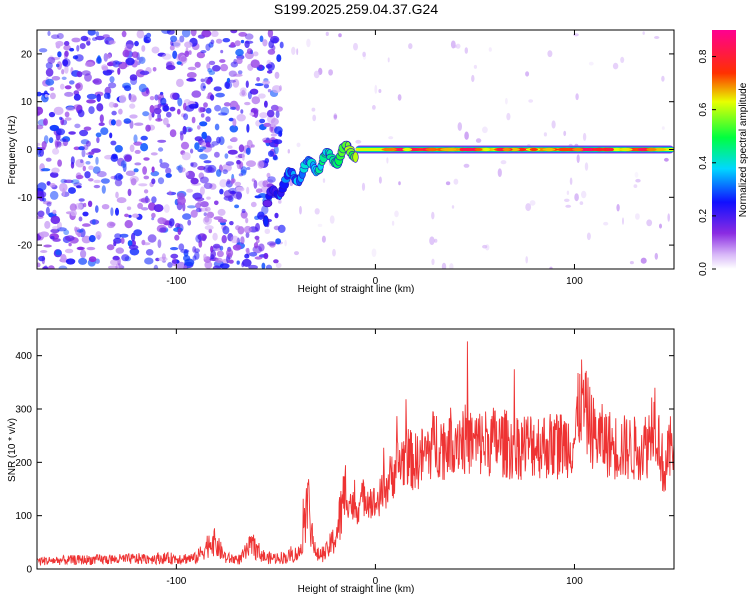 The image size is (750, 600). Describe the element at coordinates (356, 289) in the screenshot. I see `heatmap-x-axis-label: Height of straight line (km)` at that location.